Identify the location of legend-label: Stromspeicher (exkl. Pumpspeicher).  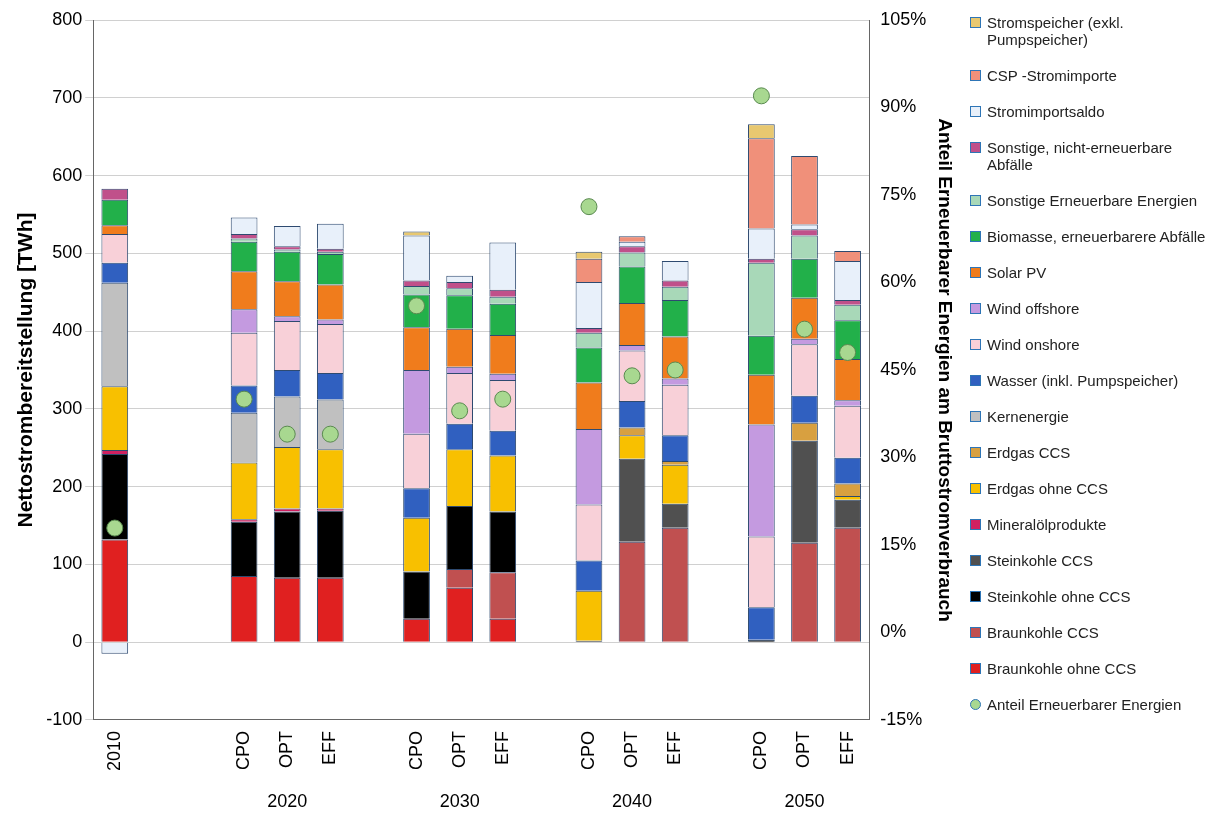
(1056, 31).